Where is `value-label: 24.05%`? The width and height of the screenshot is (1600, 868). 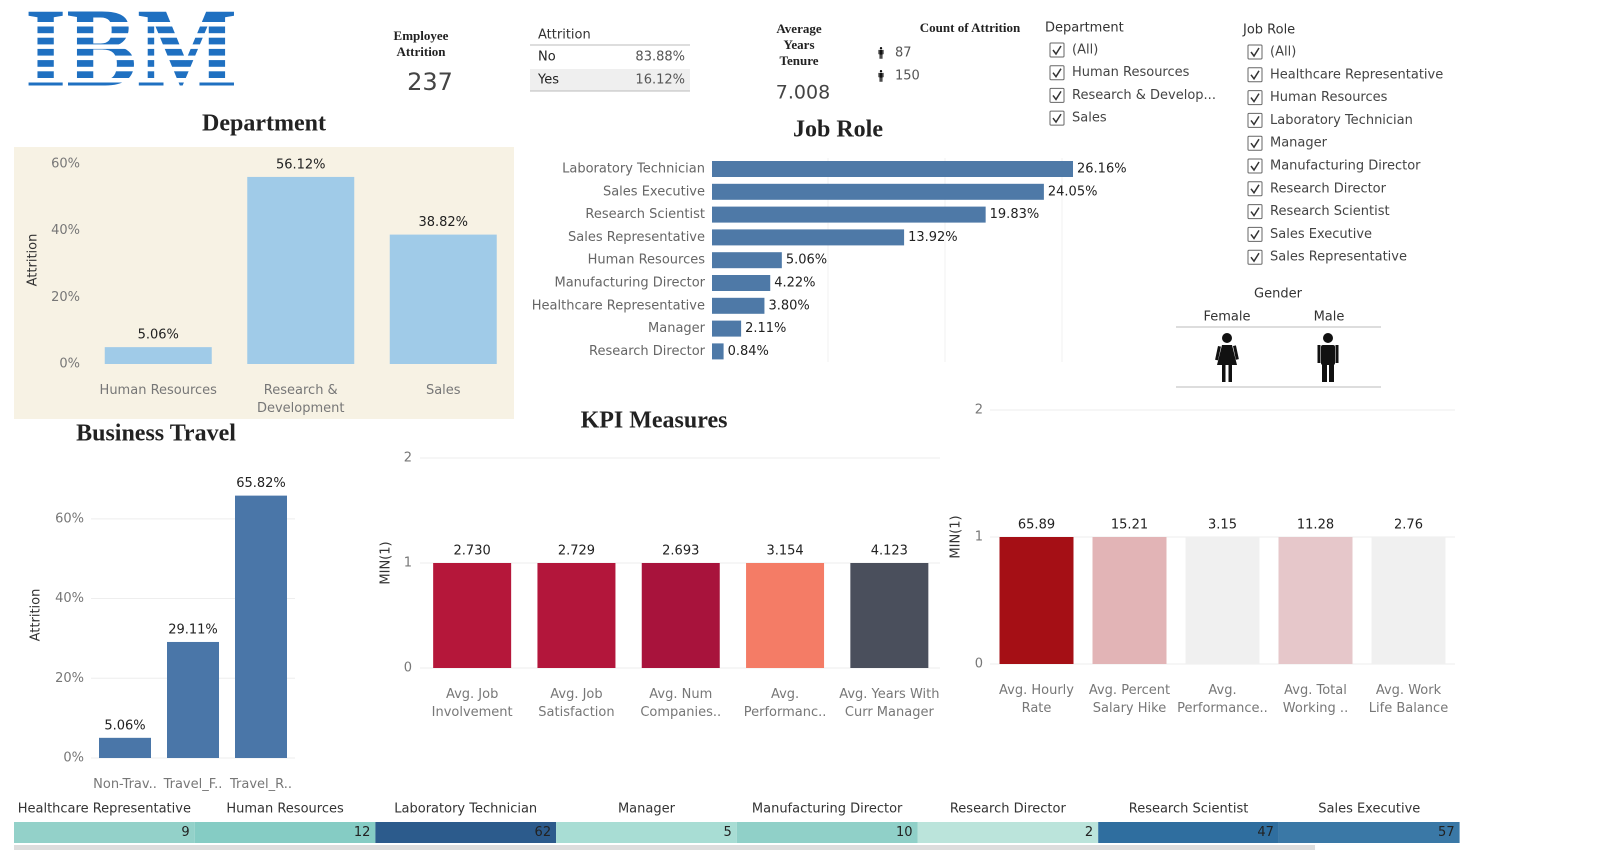 value-label: 24.05% is located at coordinates (1073, 191).